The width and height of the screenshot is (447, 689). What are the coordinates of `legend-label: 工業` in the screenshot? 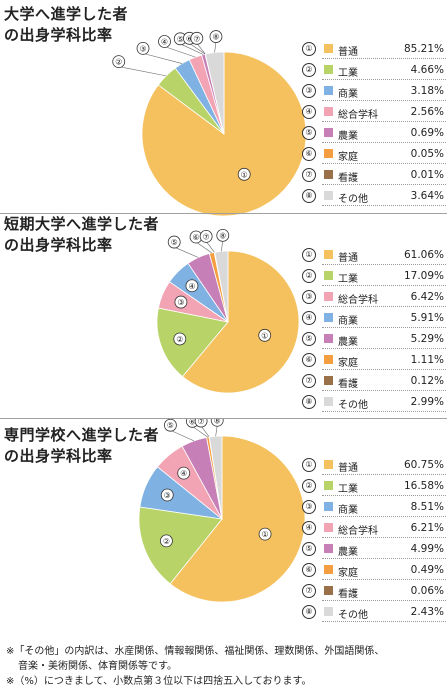 It's located at (348, 73).